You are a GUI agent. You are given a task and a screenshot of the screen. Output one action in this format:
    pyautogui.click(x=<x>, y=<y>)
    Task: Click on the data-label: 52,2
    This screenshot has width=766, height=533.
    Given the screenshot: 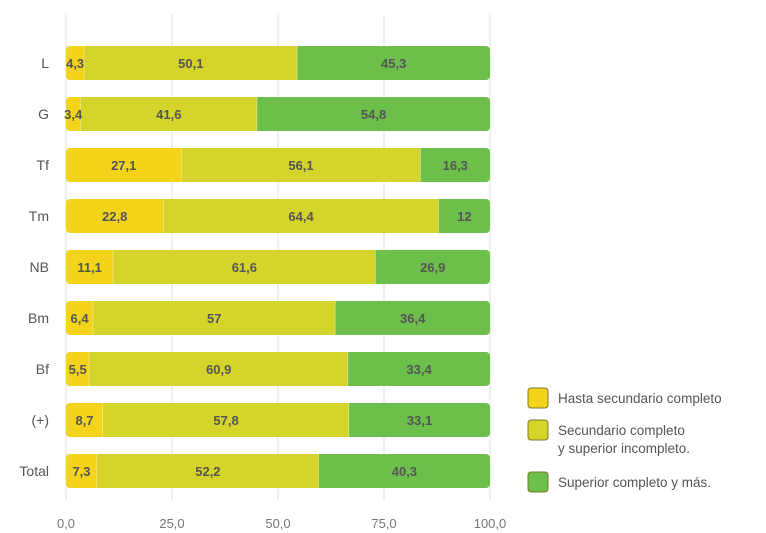 What is the action you would take?
    pyautogui.click(x=207, y=471)
    